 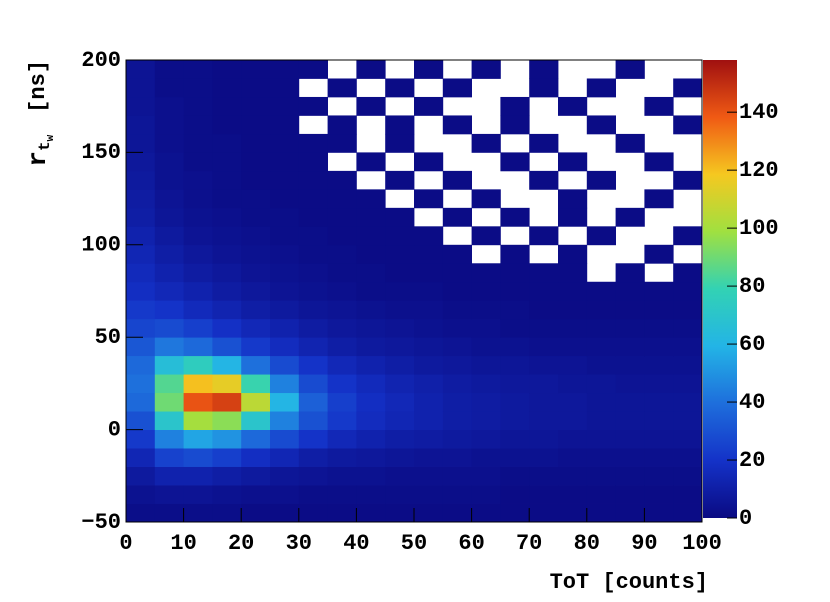 I want to click on y-tick-label: 50, so click(x=108, y=337).